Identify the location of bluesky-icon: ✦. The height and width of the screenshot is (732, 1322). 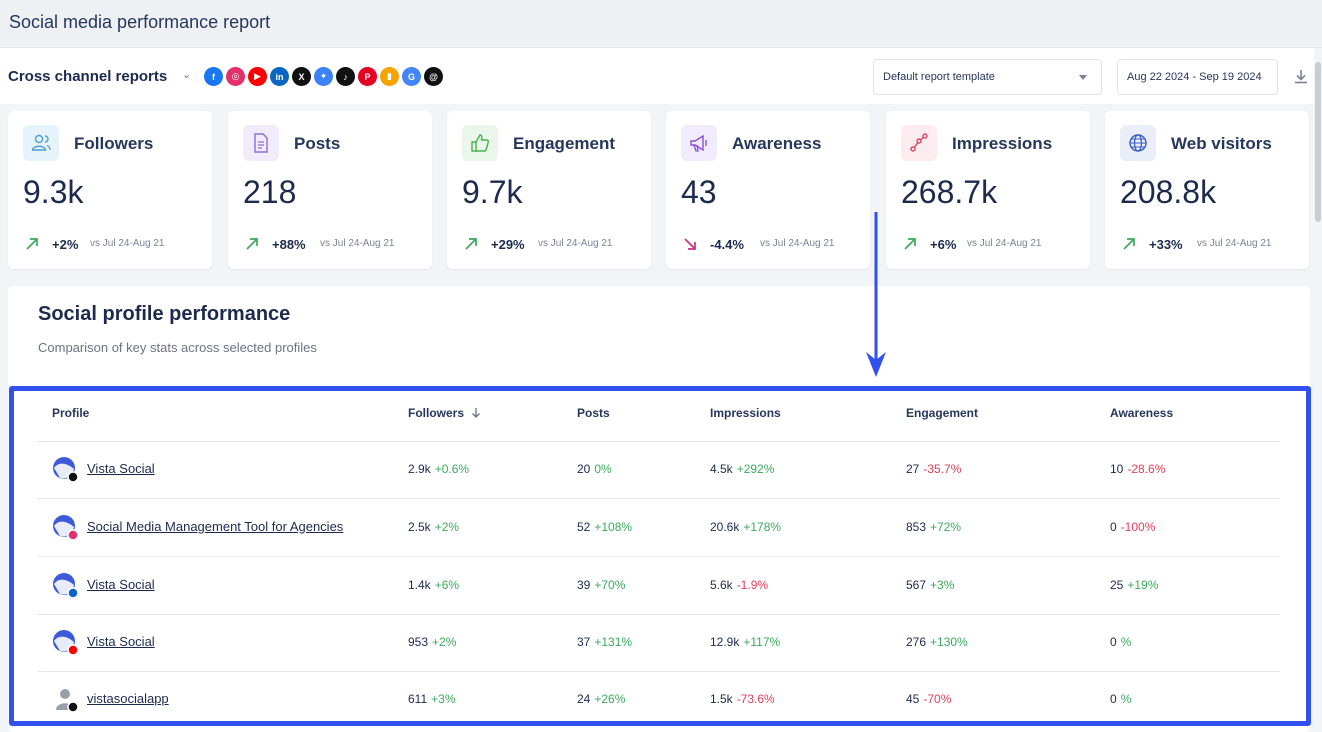
(323, 76).